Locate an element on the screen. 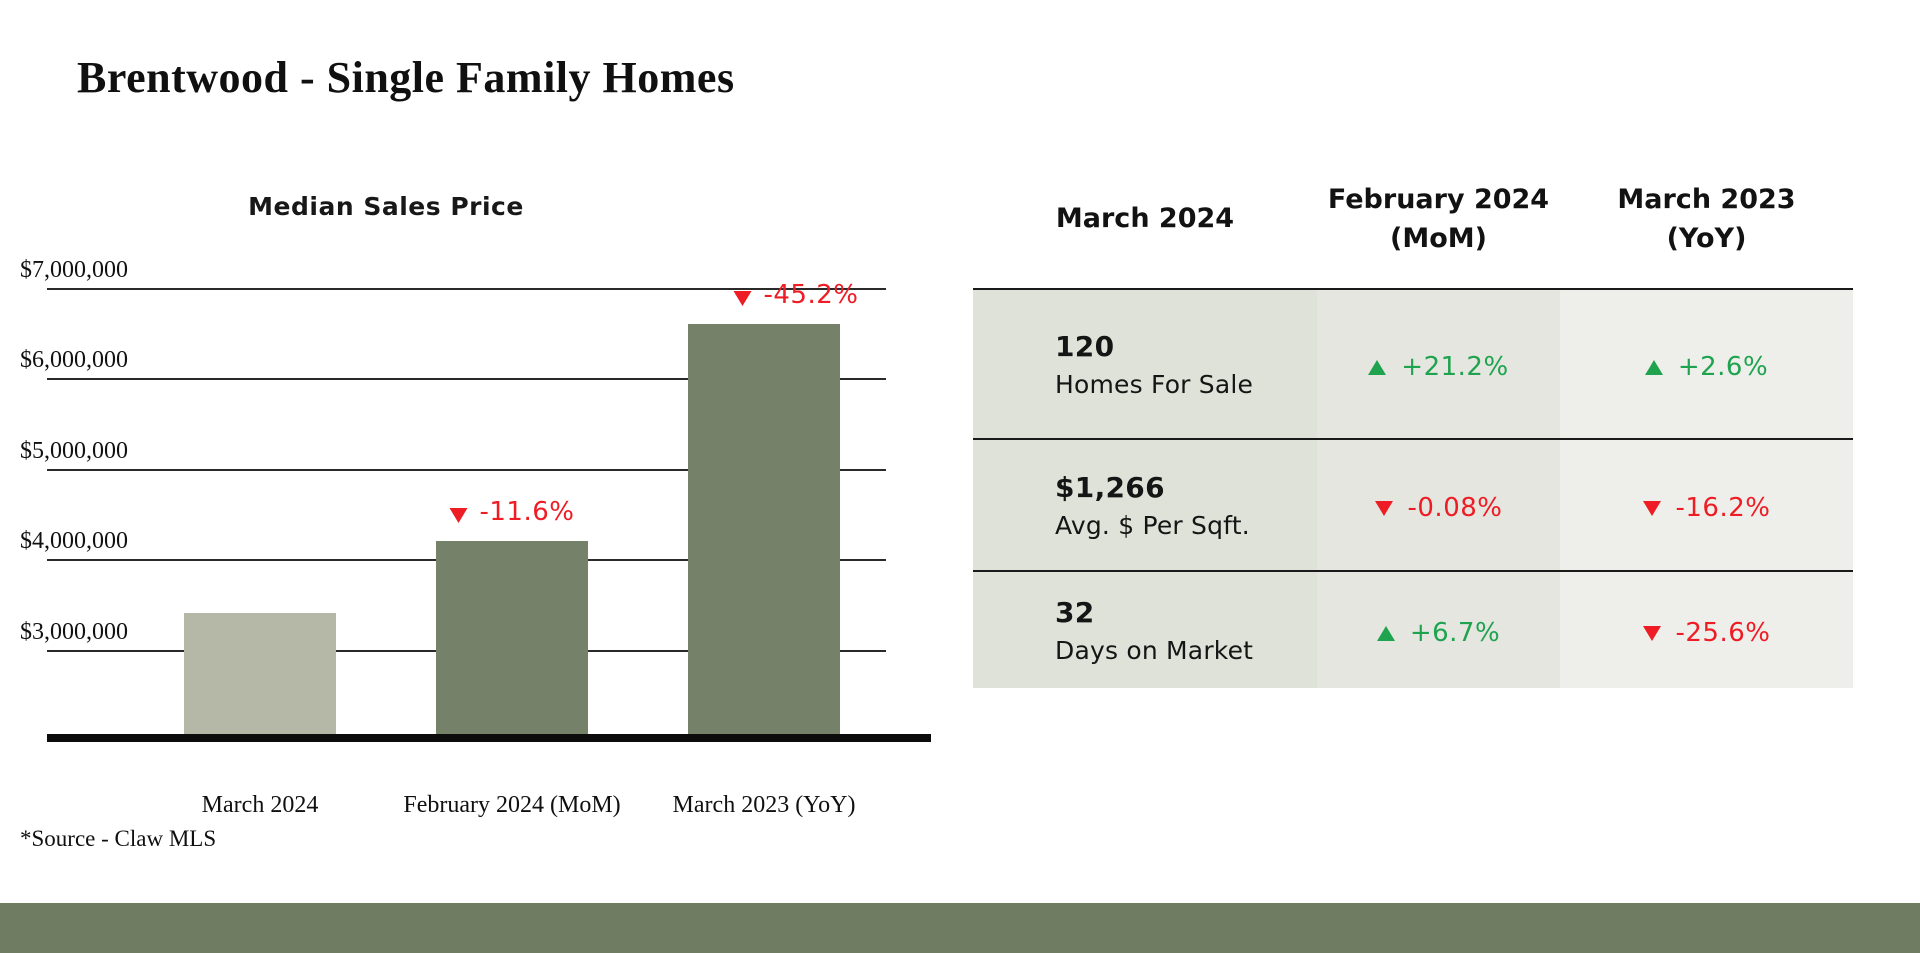 The width and height of the screenshot is (1920, 953). y-tick-label: $7,000,000 is located at coordinates (74, 270).